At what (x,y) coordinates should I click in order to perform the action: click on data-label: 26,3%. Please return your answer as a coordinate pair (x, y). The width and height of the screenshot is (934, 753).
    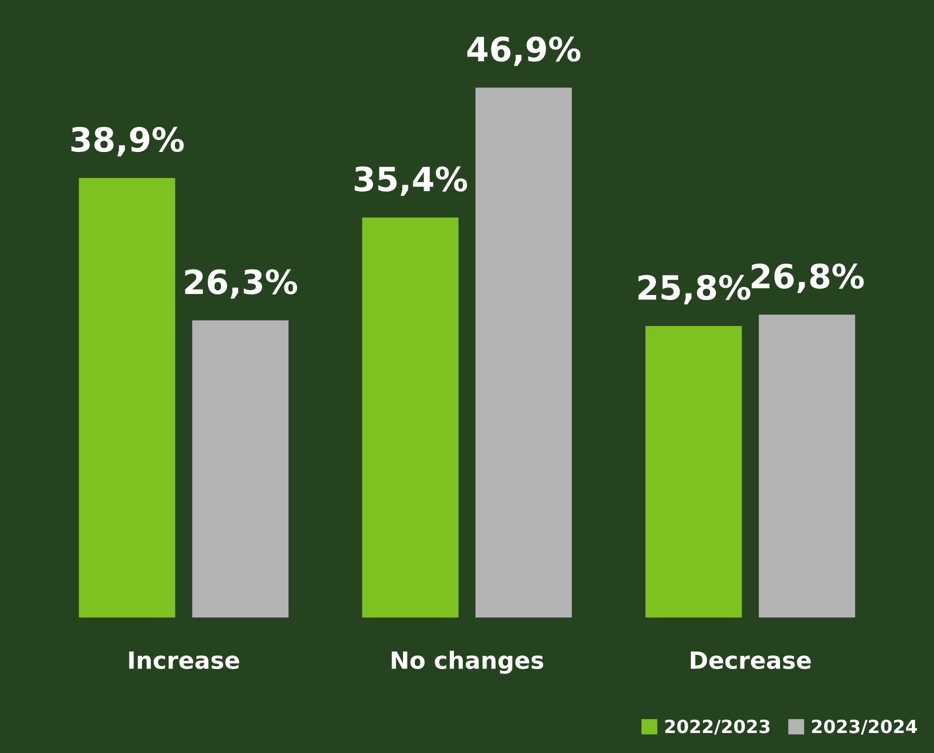
    Looking at the image, I should click on (241, 284).